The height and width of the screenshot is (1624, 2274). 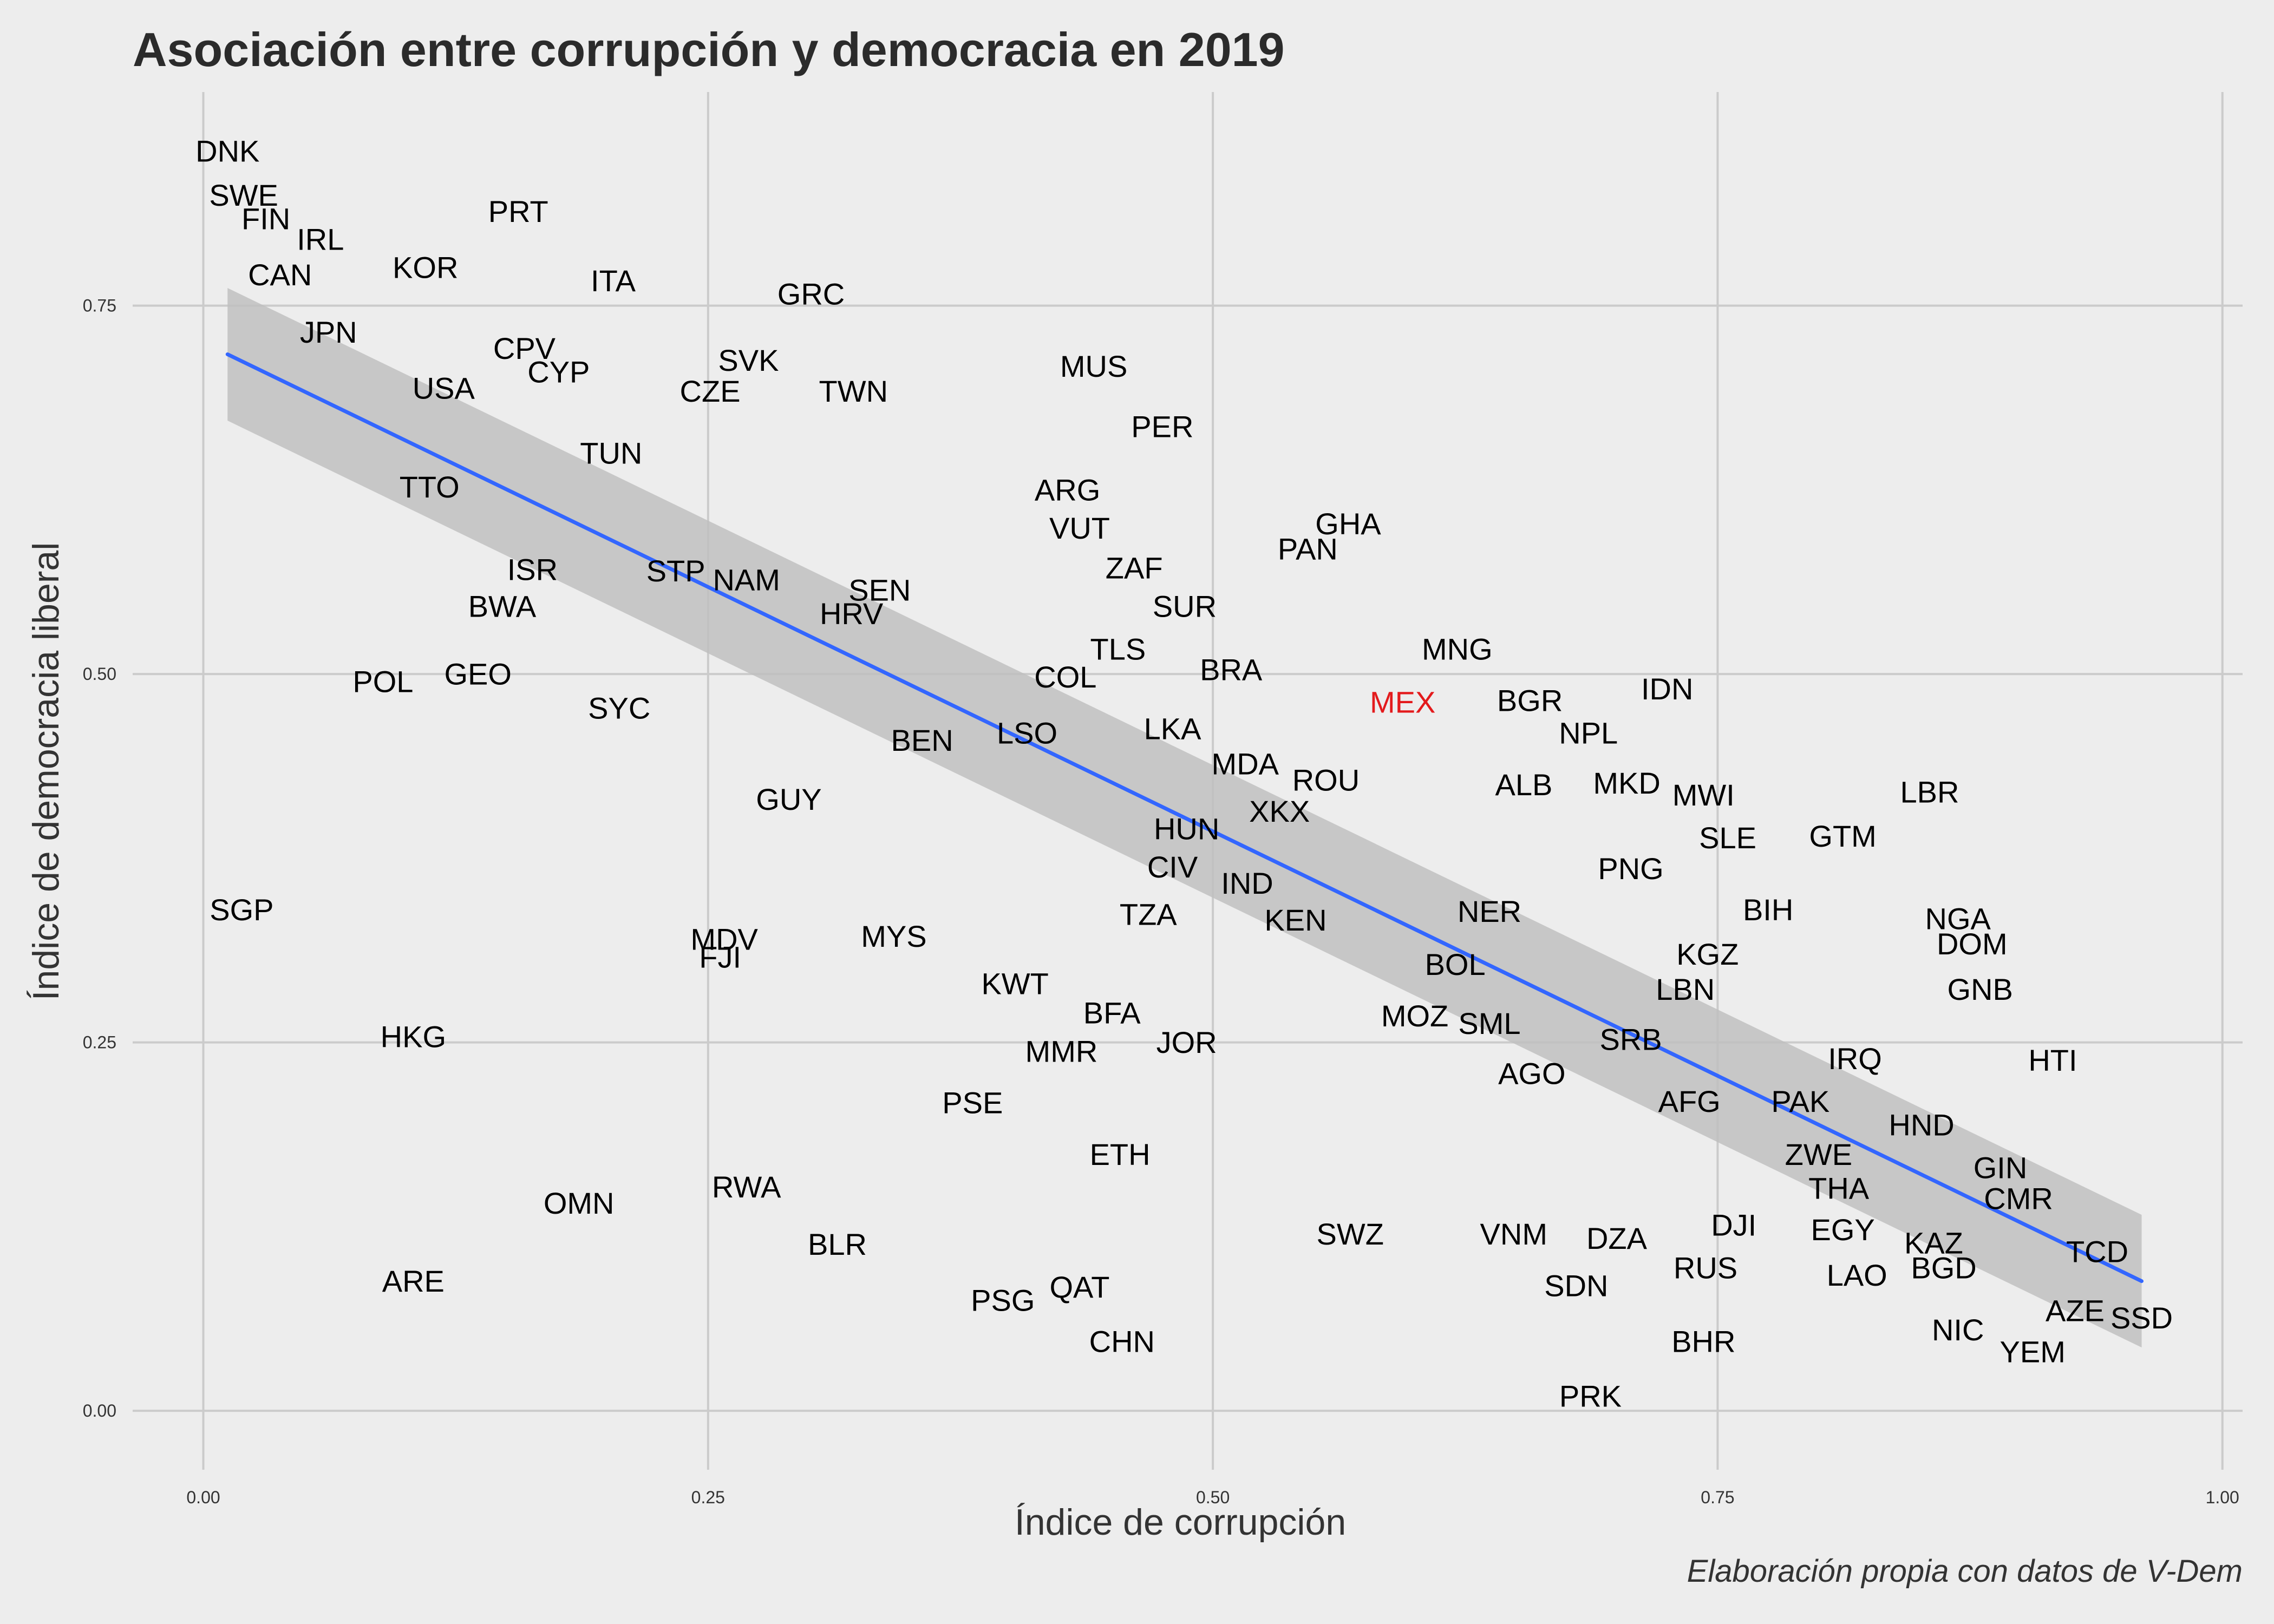 I want to click on point-label-nic: NIC, so click(x=1958, y=1330).